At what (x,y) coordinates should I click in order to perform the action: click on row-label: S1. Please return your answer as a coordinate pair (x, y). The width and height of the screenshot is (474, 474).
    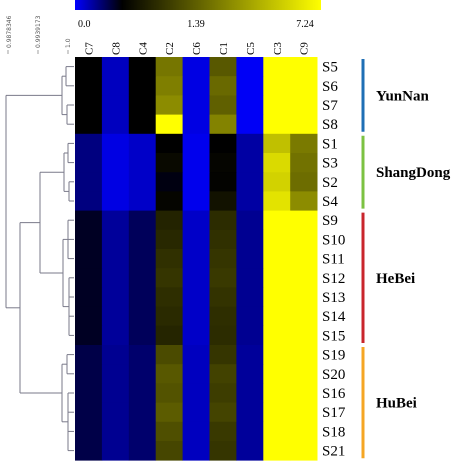
    Looking at the image, I should click on (330, 144).